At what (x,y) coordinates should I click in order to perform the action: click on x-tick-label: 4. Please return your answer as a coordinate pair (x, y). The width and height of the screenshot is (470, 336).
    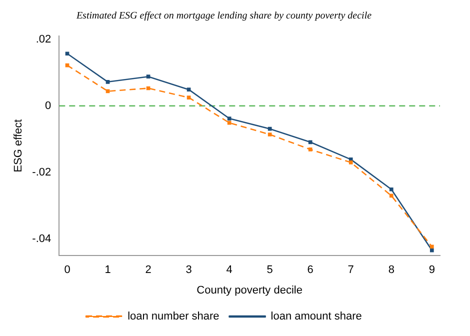
    Looking at the image, I should click on (229, 270).